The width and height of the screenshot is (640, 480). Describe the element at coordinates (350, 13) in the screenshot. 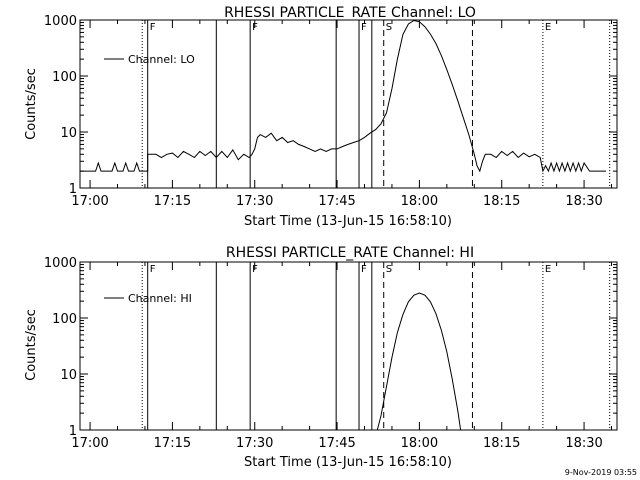

I see `chart-title: RHESSI PARTICLE_RATE Channel: LO` at that location.